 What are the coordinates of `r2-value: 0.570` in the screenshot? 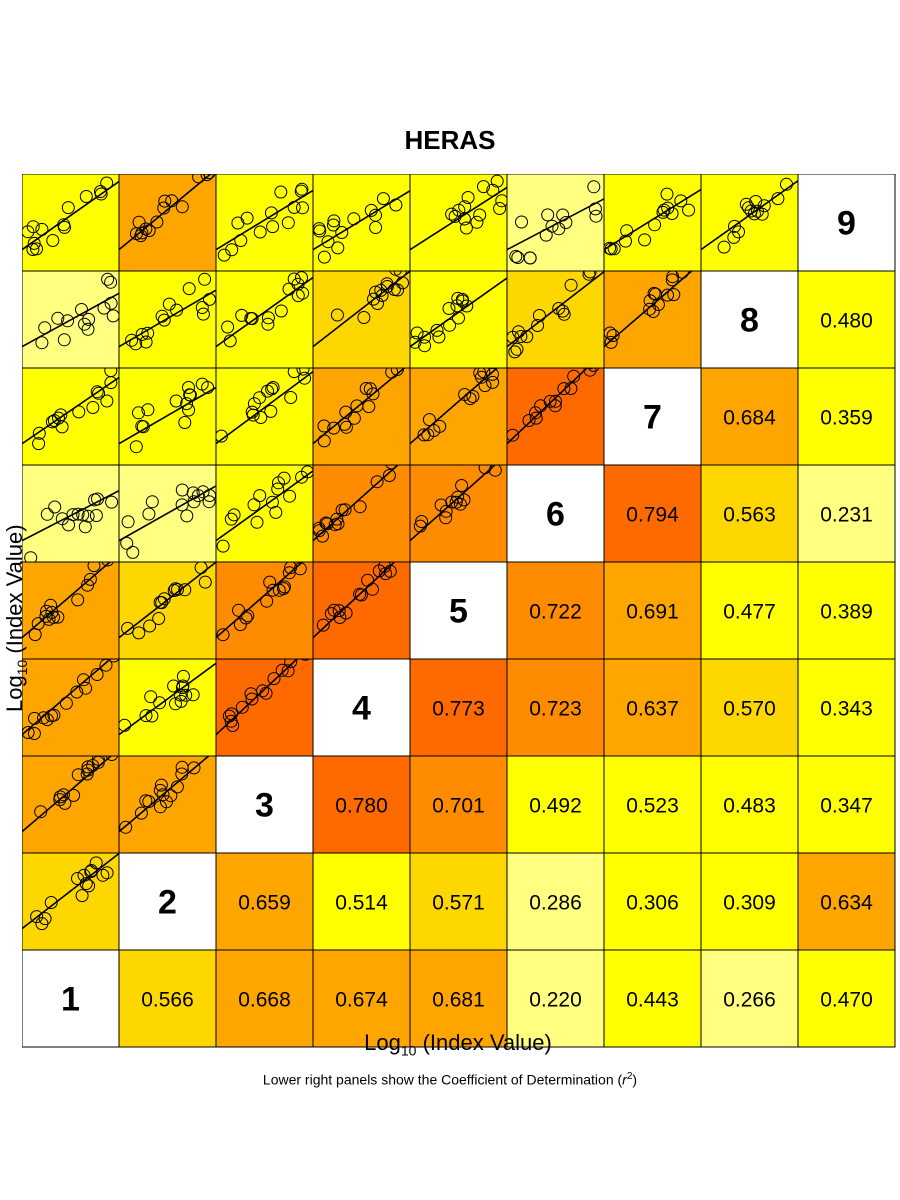 It's located at (749, 709).